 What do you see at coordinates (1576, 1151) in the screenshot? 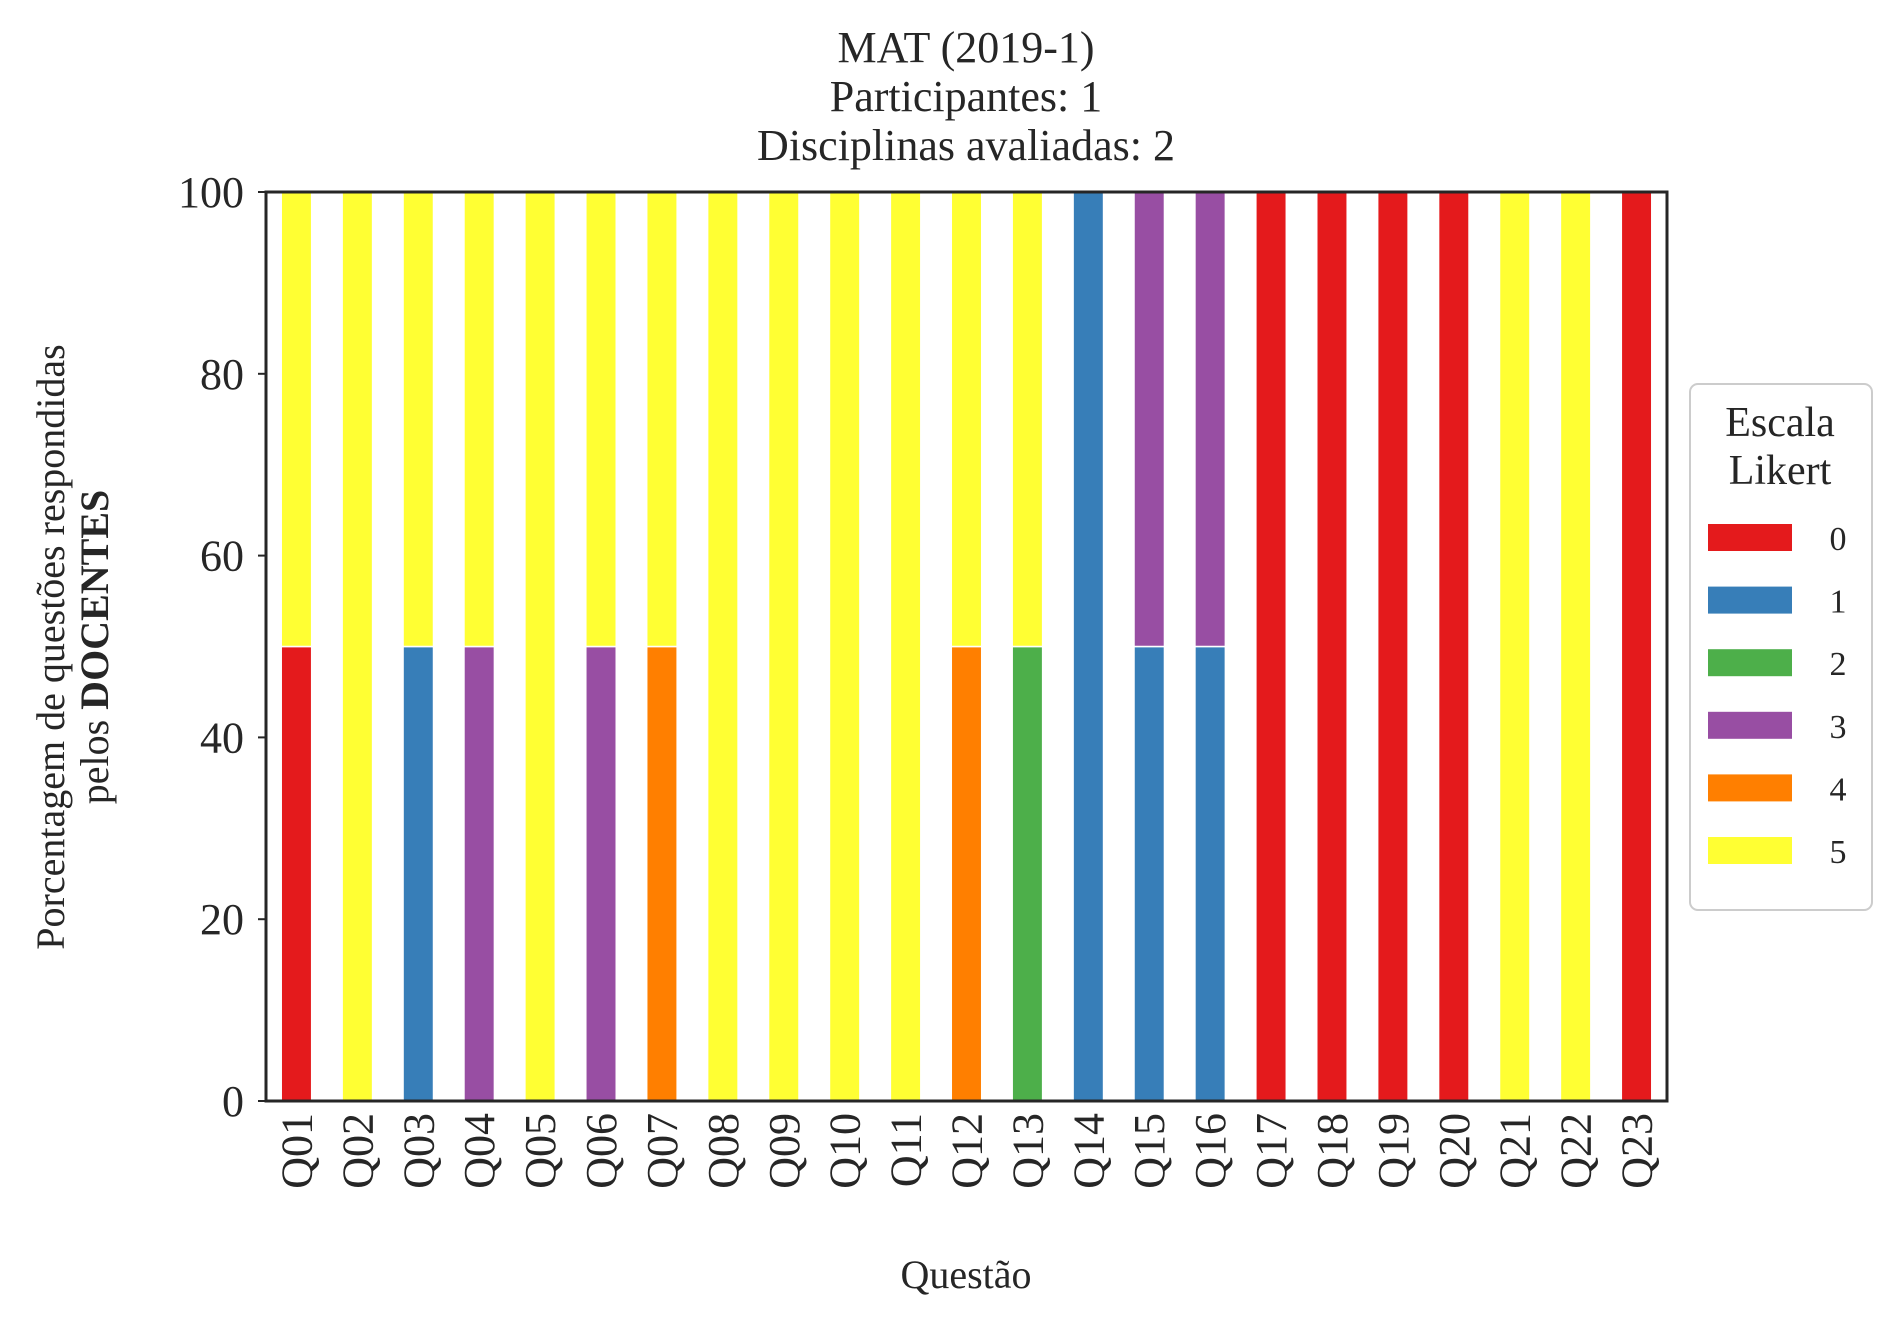
I see `x-tick-label: Q22` at bounding box center [1576, 1151].